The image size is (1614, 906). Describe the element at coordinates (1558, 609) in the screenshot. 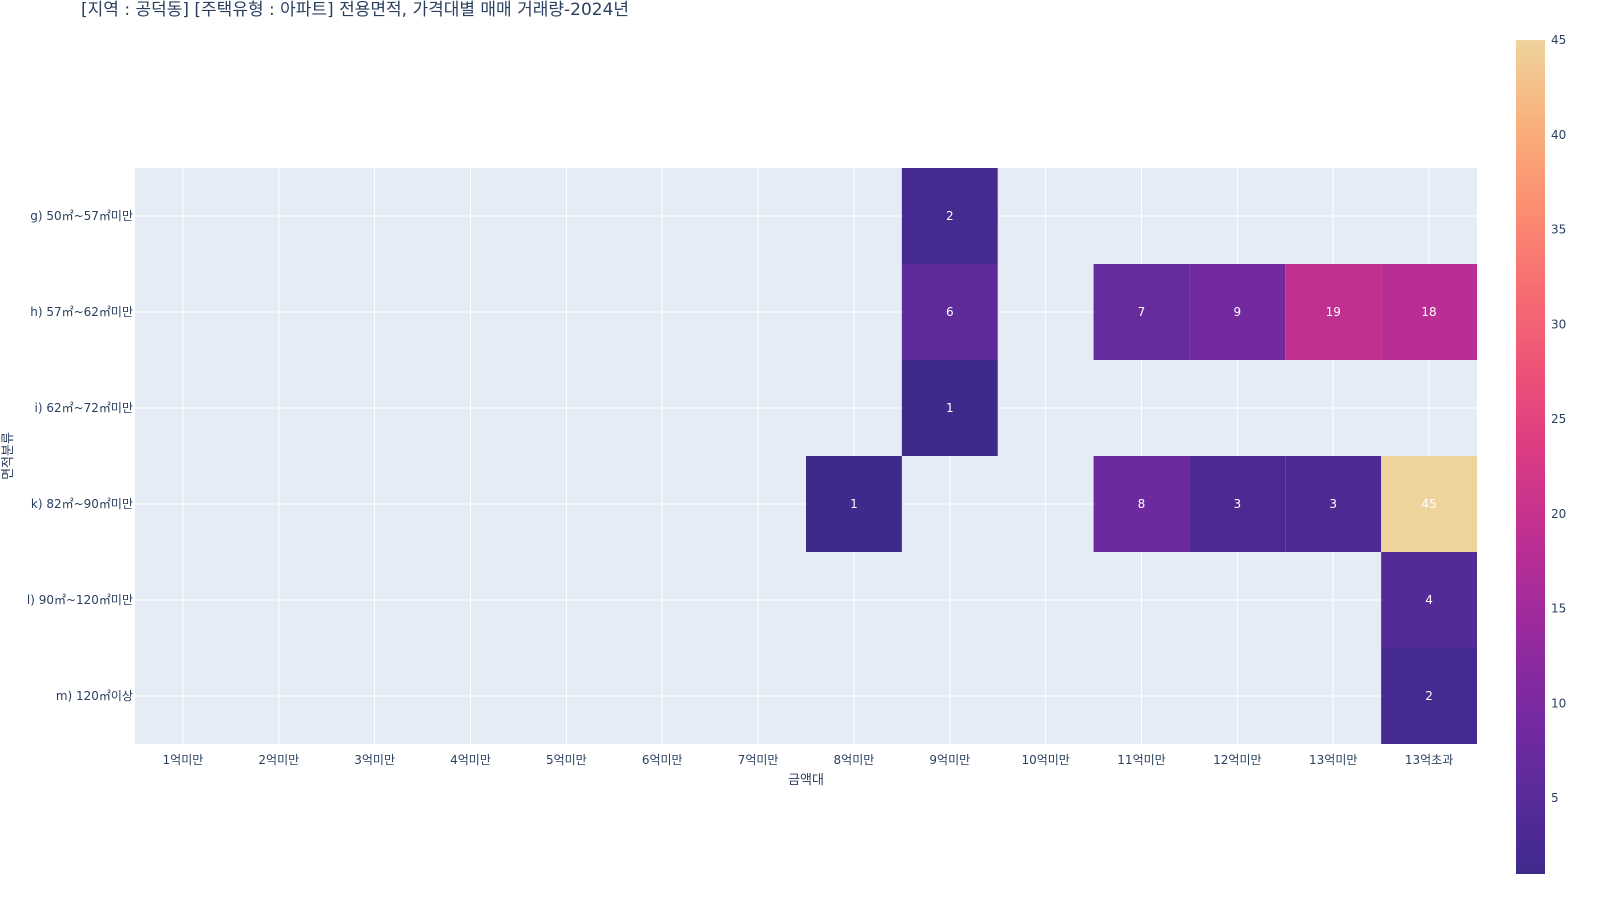

I see `colorbar-tick-label: 15` at that location.